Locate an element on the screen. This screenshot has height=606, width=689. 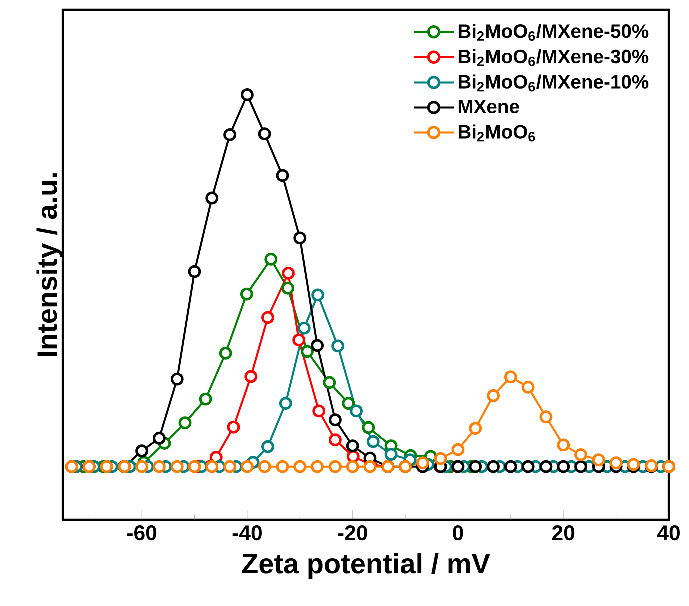
x-tick-label: 20 is located at coordinates (563, 533).